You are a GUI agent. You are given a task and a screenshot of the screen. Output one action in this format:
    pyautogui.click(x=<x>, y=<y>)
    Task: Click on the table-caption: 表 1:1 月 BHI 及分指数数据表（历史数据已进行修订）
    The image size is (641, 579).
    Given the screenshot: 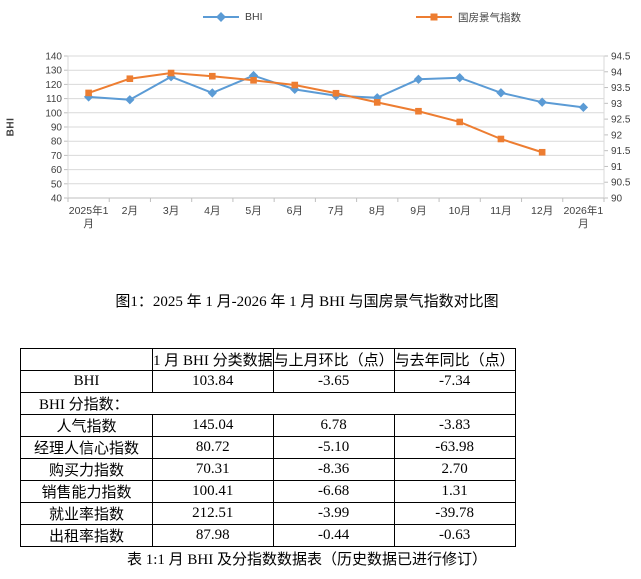 What is the action you would take?
    pyautogui.click(x=306, y=560)
    